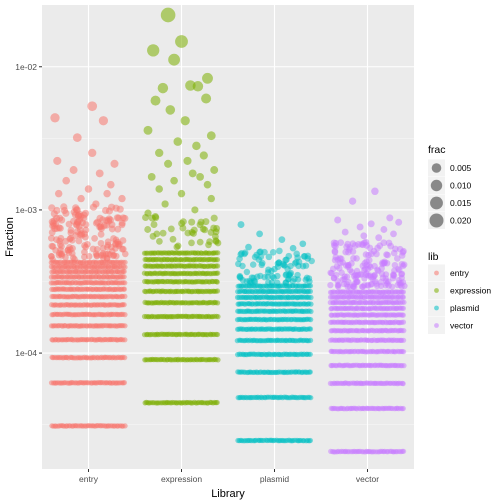  What do you see at coordinates (461, 168) in the screenshot?
I see `size-legend-label: 0.005` at bounding box center [461, 168].